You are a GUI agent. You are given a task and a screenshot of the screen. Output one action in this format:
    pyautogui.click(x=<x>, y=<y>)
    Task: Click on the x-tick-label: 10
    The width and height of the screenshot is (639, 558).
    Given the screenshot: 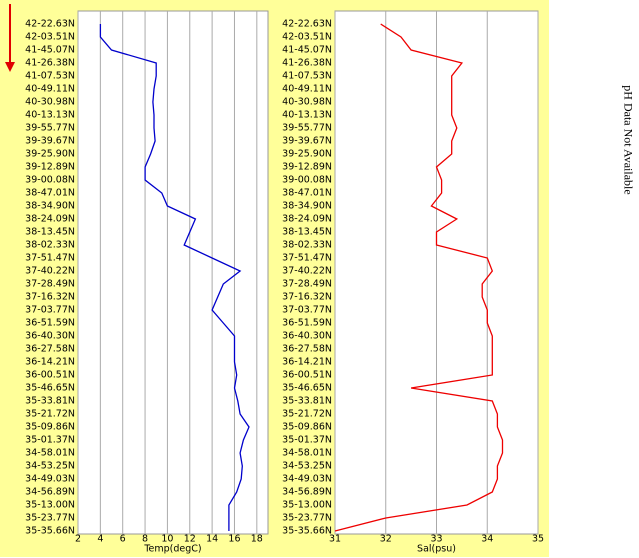 What is the action you would take?
    pyautogui.click(x=167, y=539)
    